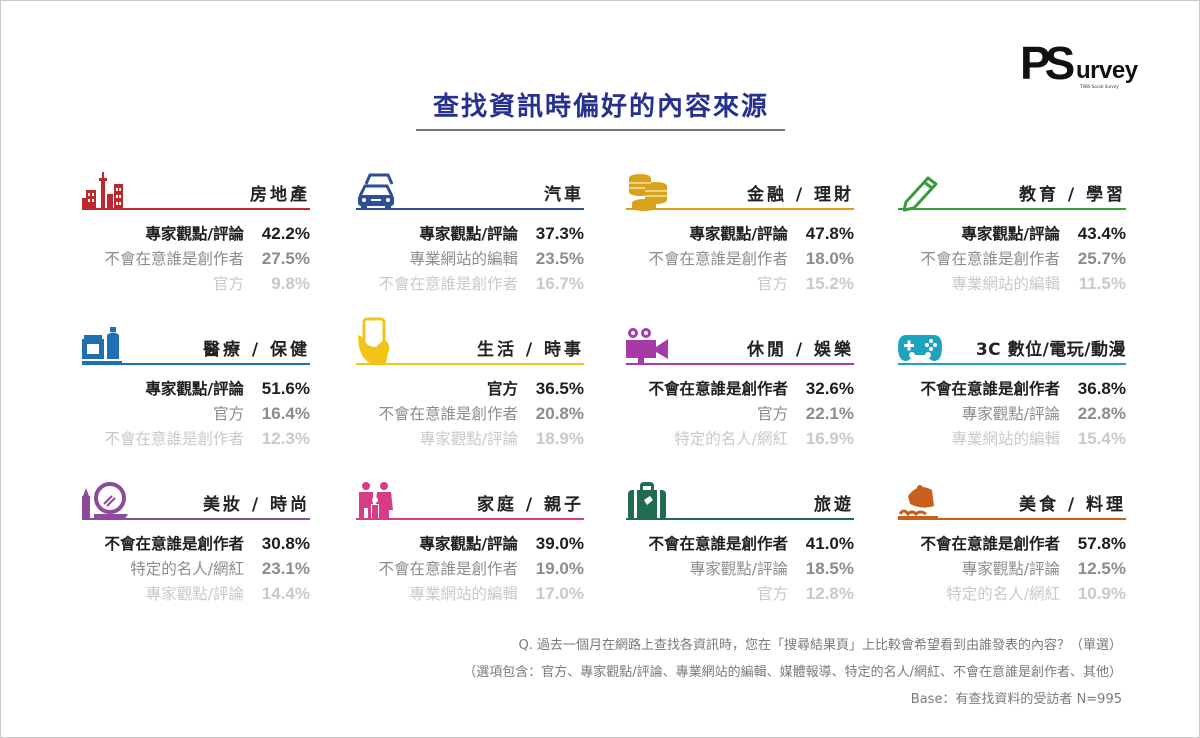  Describe the element at coordinates (102, 345) in the screenshot. I see `medicine-bottles-icon` at that location.